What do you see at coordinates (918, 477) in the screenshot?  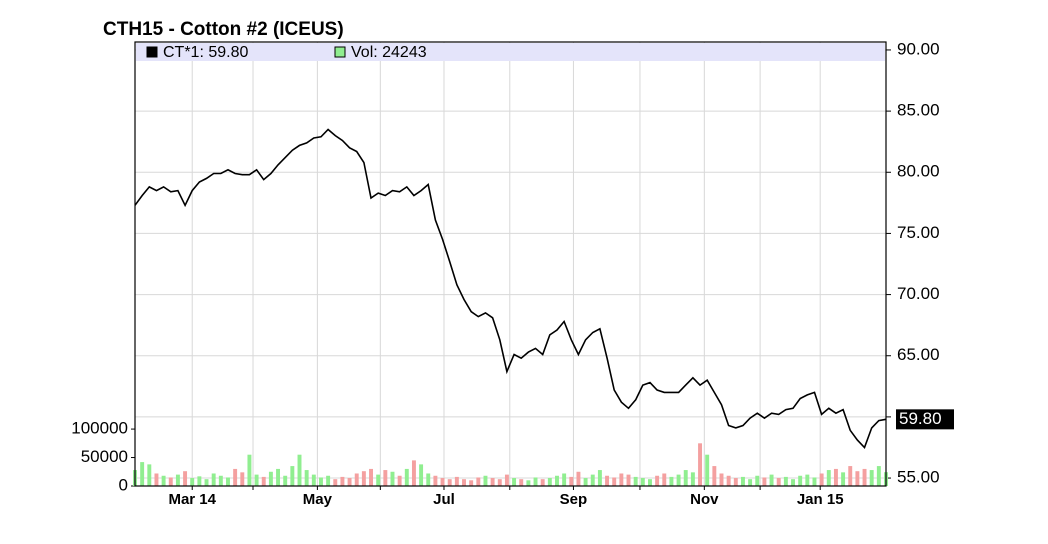 I see `y-tick-label: 55.00` at bounding box center [918, 477].